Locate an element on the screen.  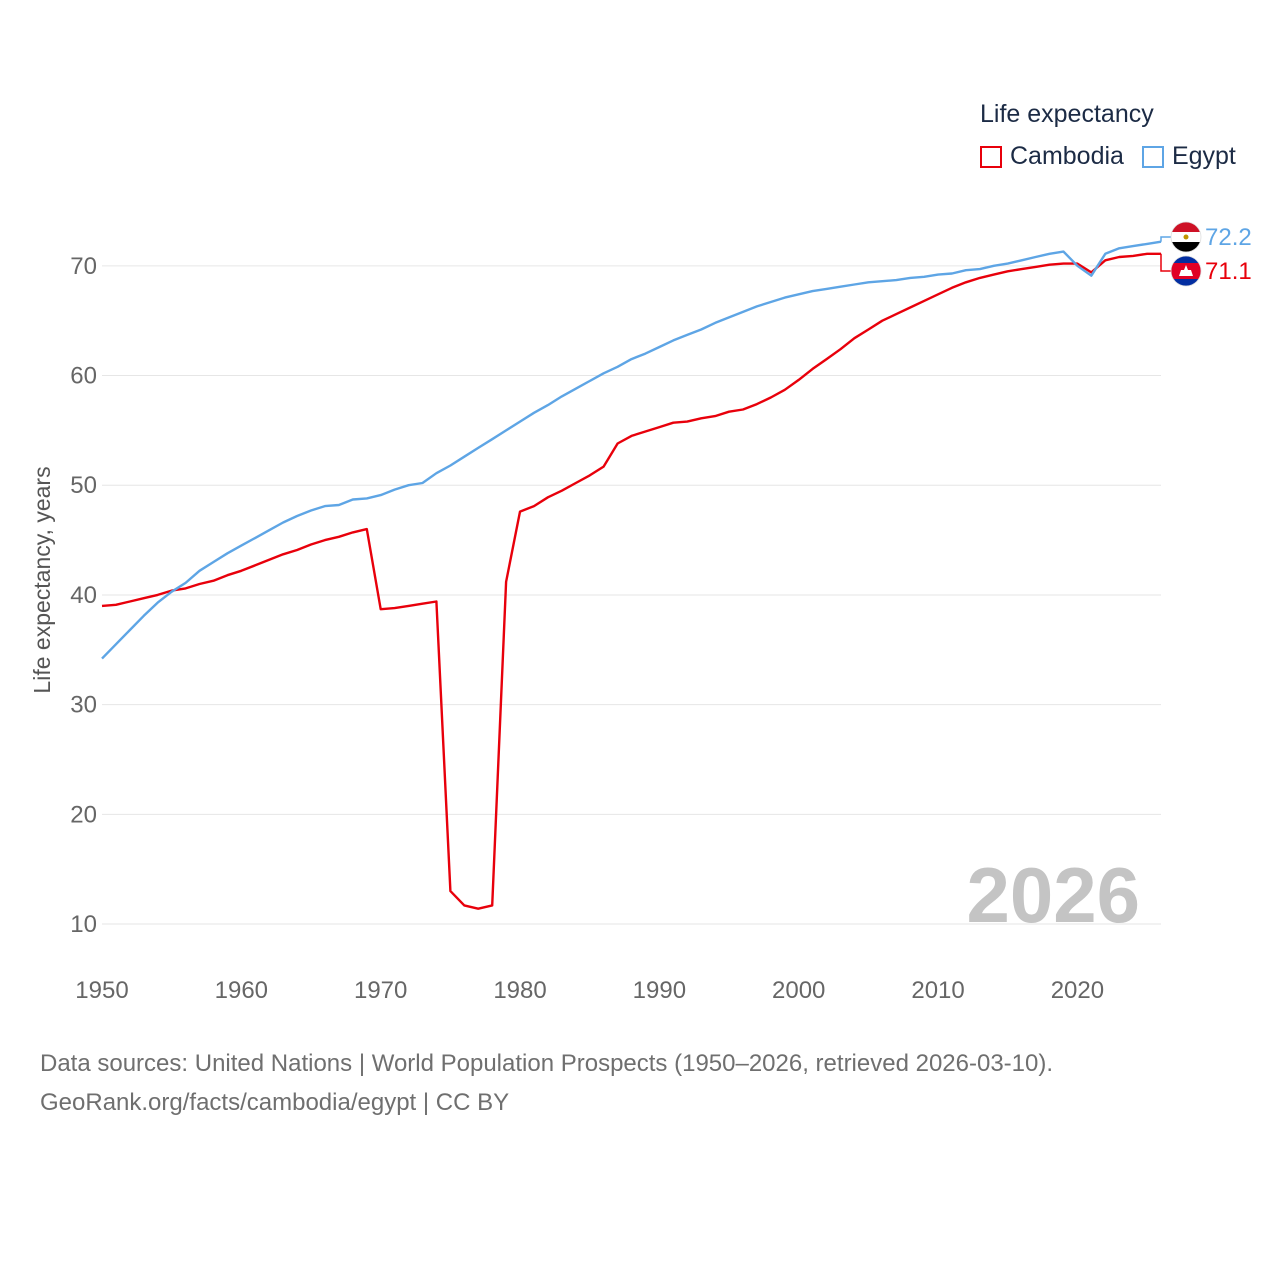
legend-title: Life expectancy is located at coordinates (1067, 114).